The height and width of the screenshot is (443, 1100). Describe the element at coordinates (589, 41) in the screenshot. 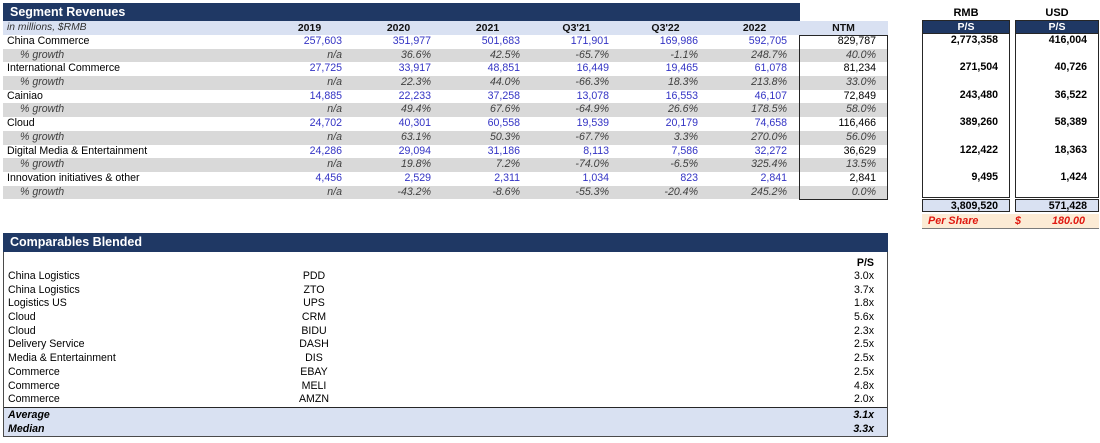

I see `revenue-cell: 171,901` at that location.